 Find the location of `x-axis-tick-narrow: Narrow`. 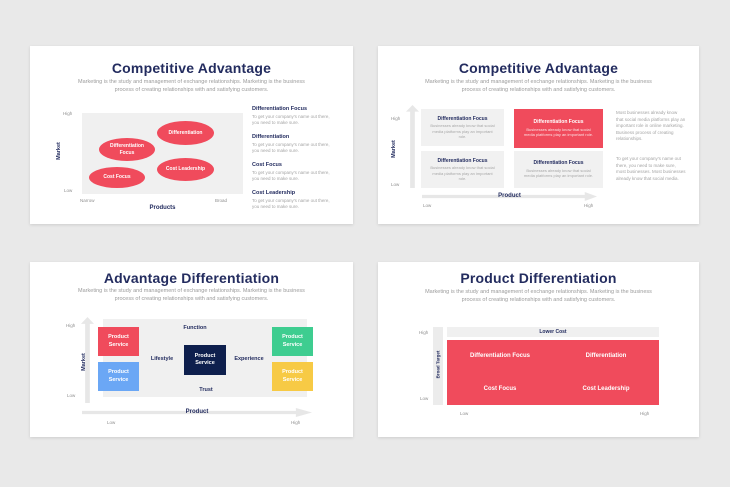

x-axis-tick-narrow: Narrow is located at coordinates (87, 200).